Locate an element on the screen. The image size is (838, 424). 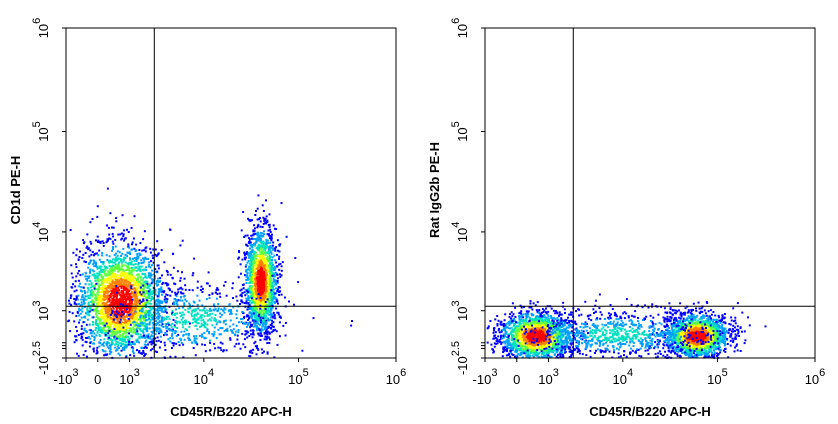
y-tick-exponent: 5 is located at coordinates (37, 124).